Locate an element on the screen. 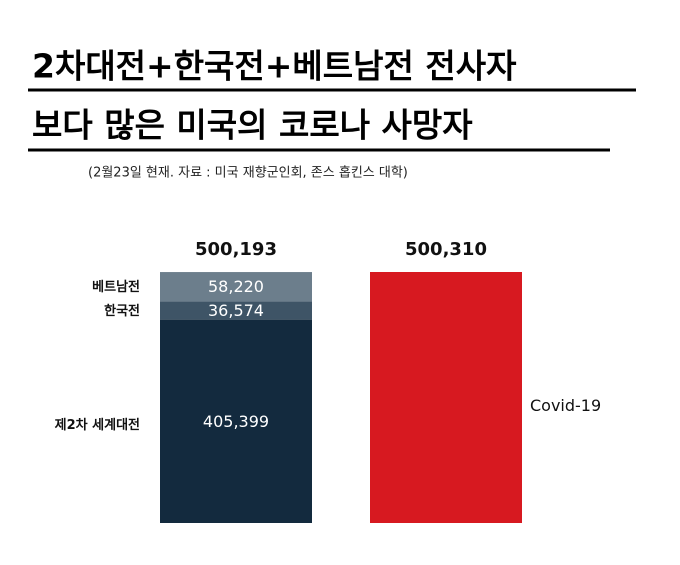 This screenshot has height=565, width=680. value-label: 405,399 is located at coordinates (236, 421).